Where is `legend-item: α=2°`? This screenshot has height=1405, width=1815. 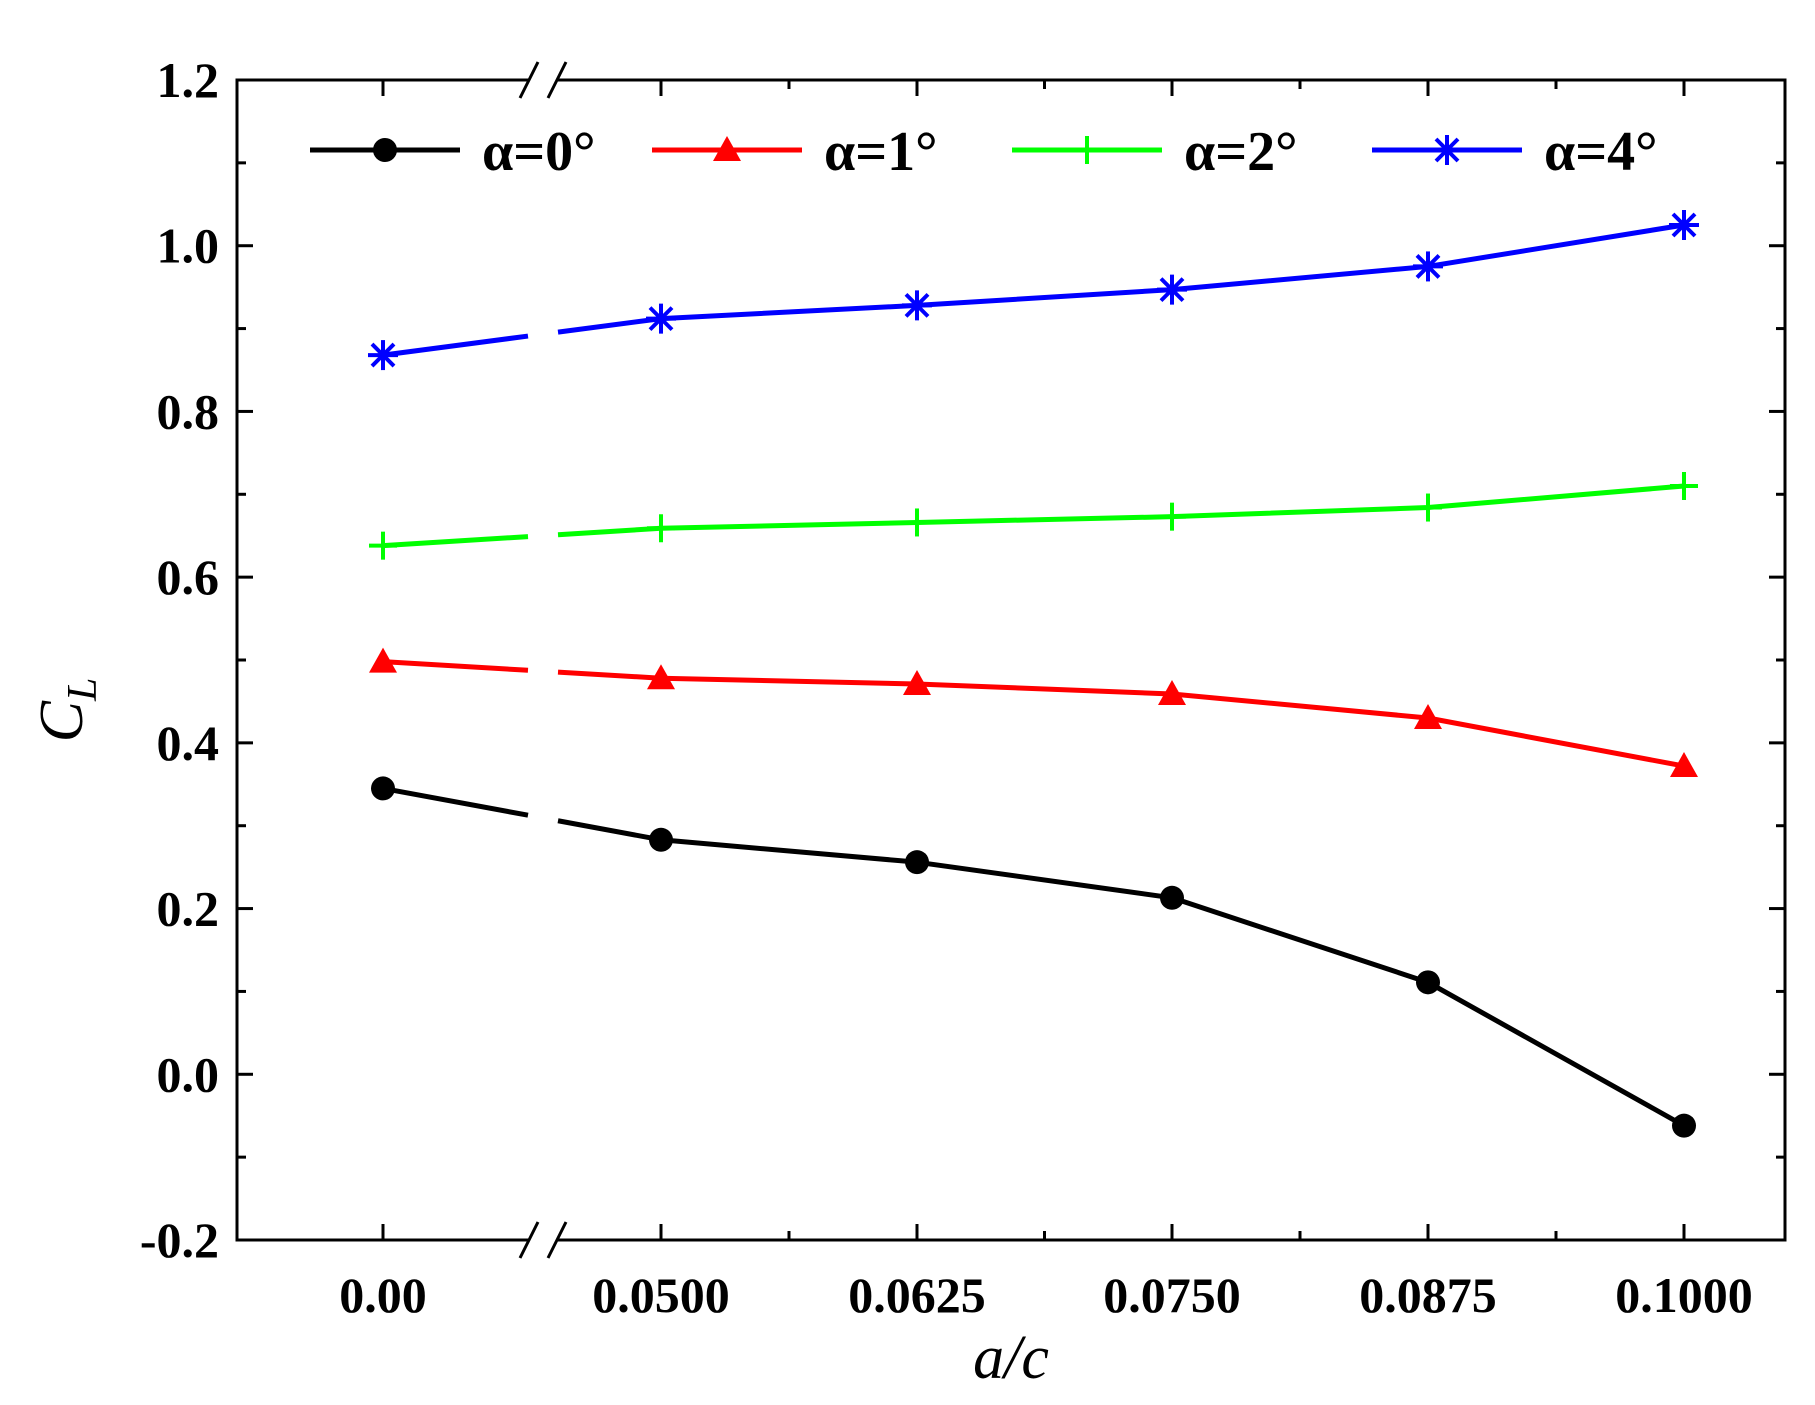 legend-item: α=2° is located at coordinates (1155, 152).